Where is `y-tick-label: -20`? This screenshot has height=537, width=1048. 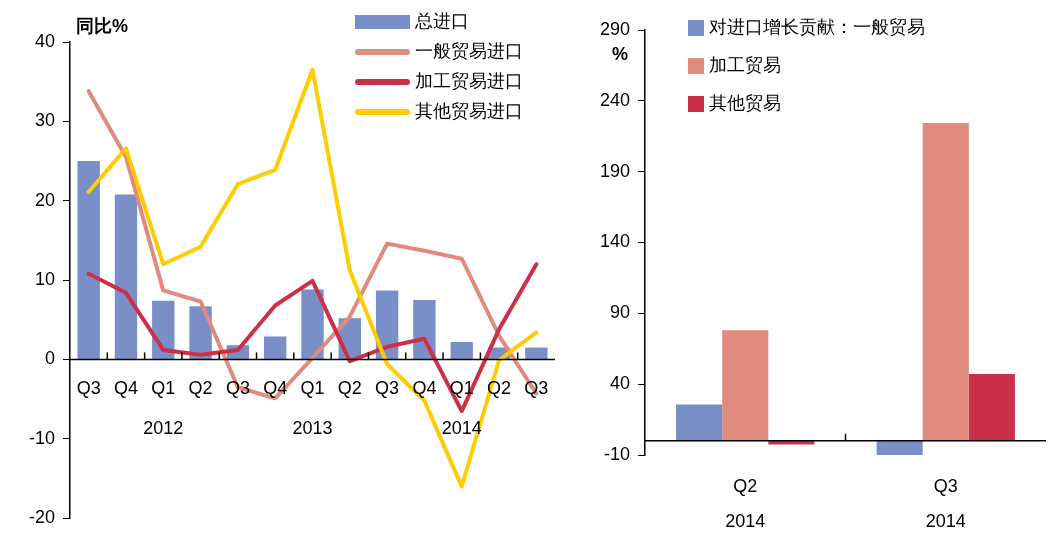
y-tick-label: -20 is located at coordinates (41, 517).